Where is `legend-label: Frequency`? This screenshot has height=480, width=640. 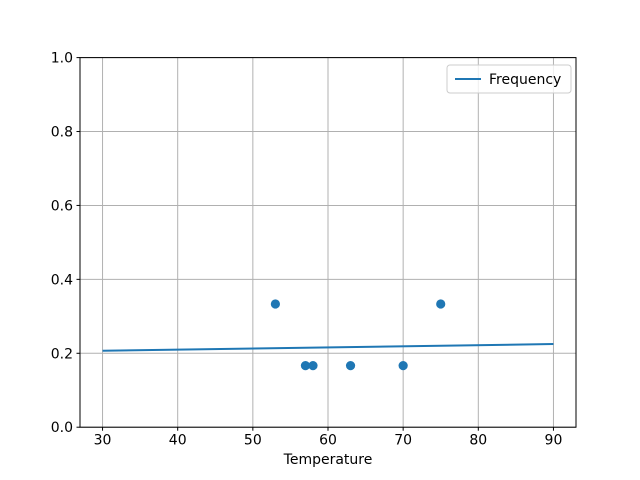
legend-label: Frequency is located at coordinates (525, 80).